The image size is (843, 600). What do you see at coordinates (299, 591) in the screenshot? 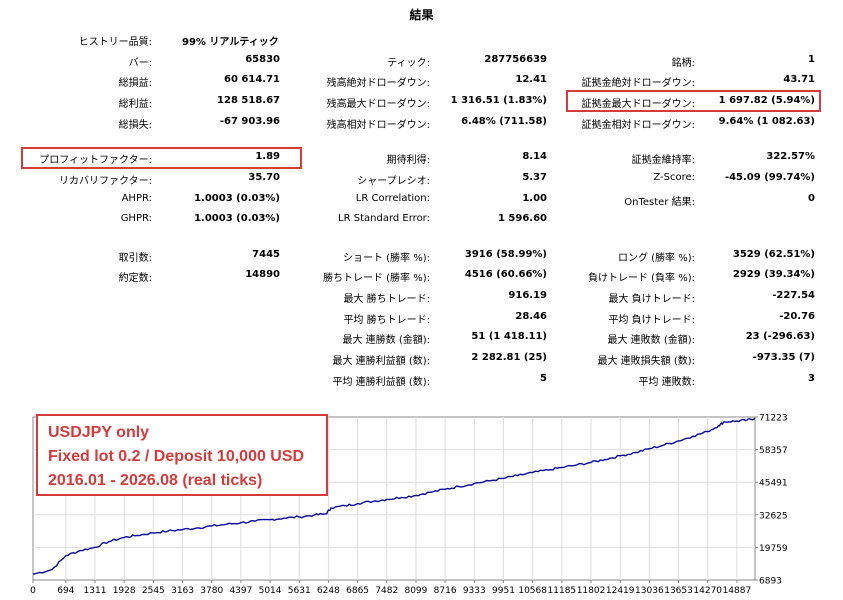
I see `x-tick-label: 5631` at bounding box center [299, 591].